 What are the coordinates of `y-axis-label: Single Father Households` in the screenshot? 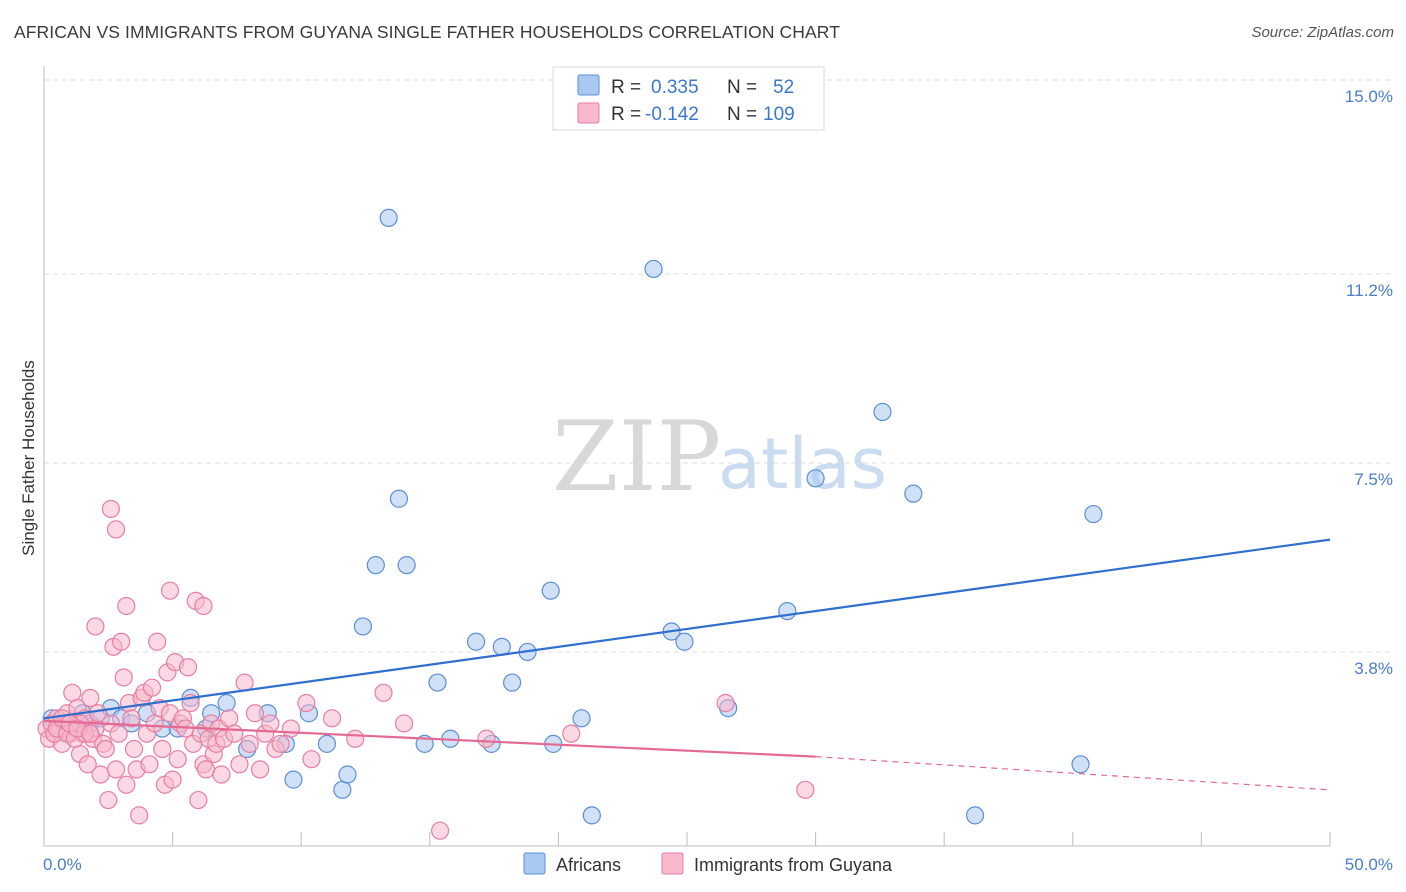 It's located at (28, 458).